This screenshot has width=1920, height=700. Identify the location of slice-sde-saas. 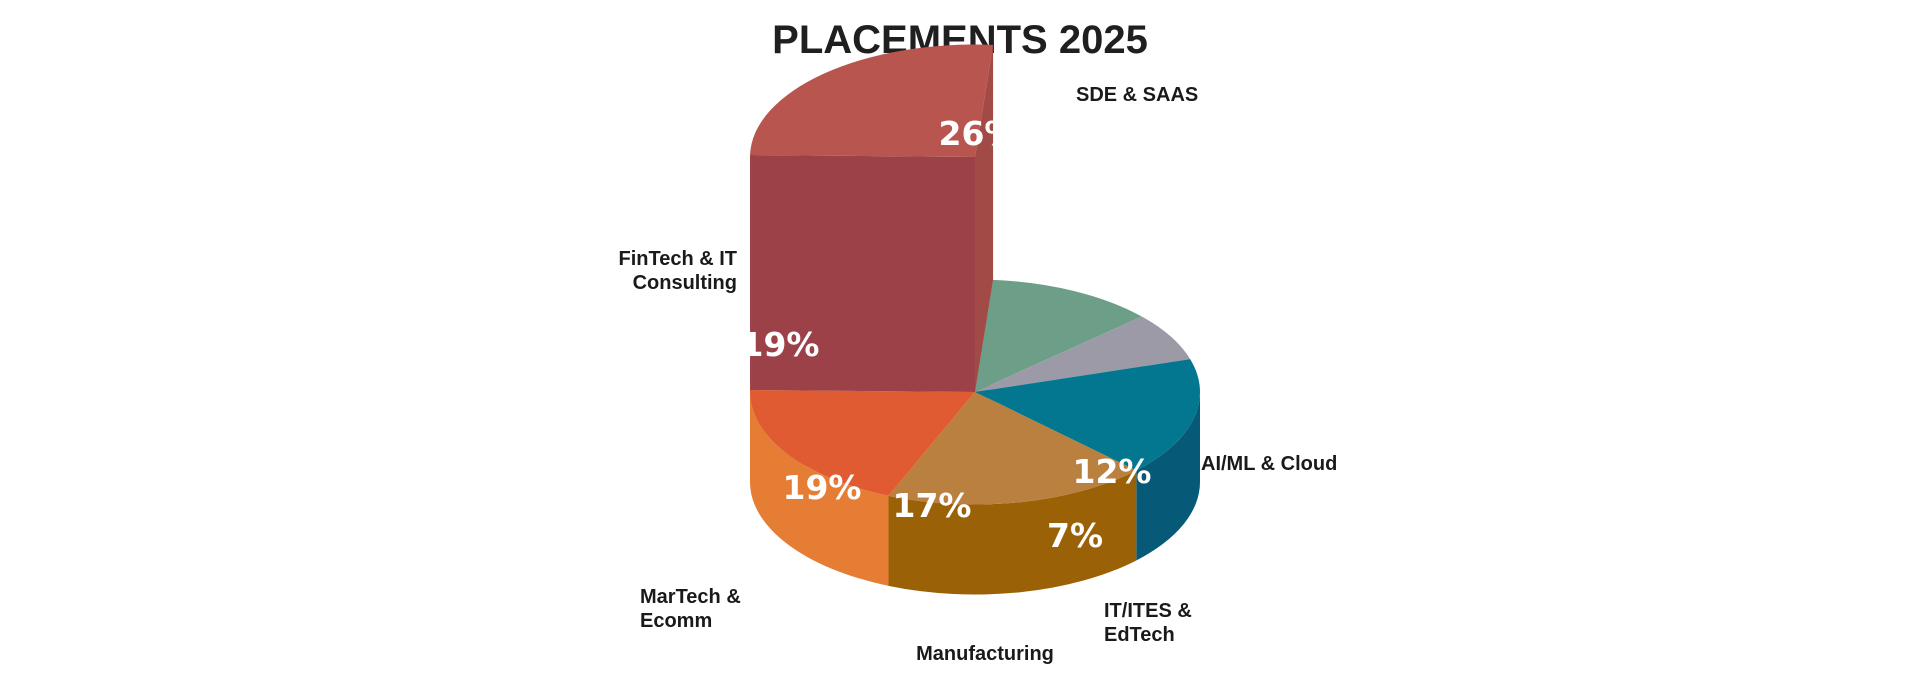
(872, 218).